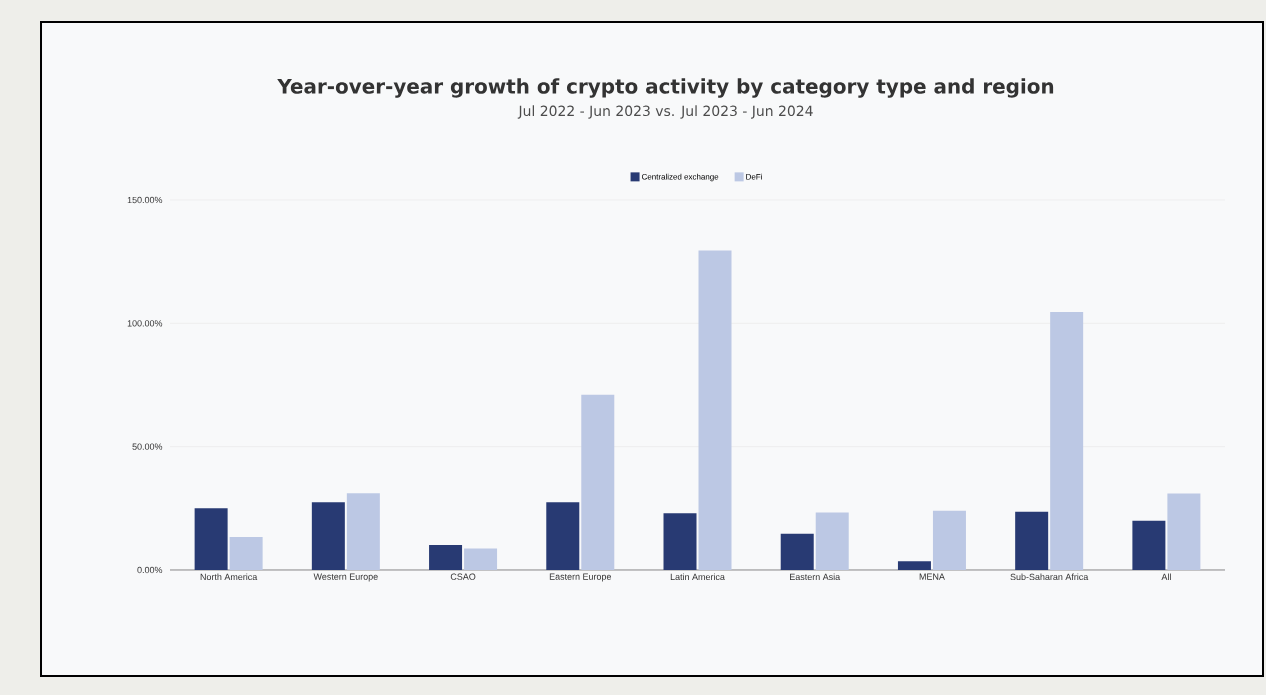 The width and height of the screenshot is (1266, 695). I want to click on x-tick-label: Eastern Europe, so click(580, 577).